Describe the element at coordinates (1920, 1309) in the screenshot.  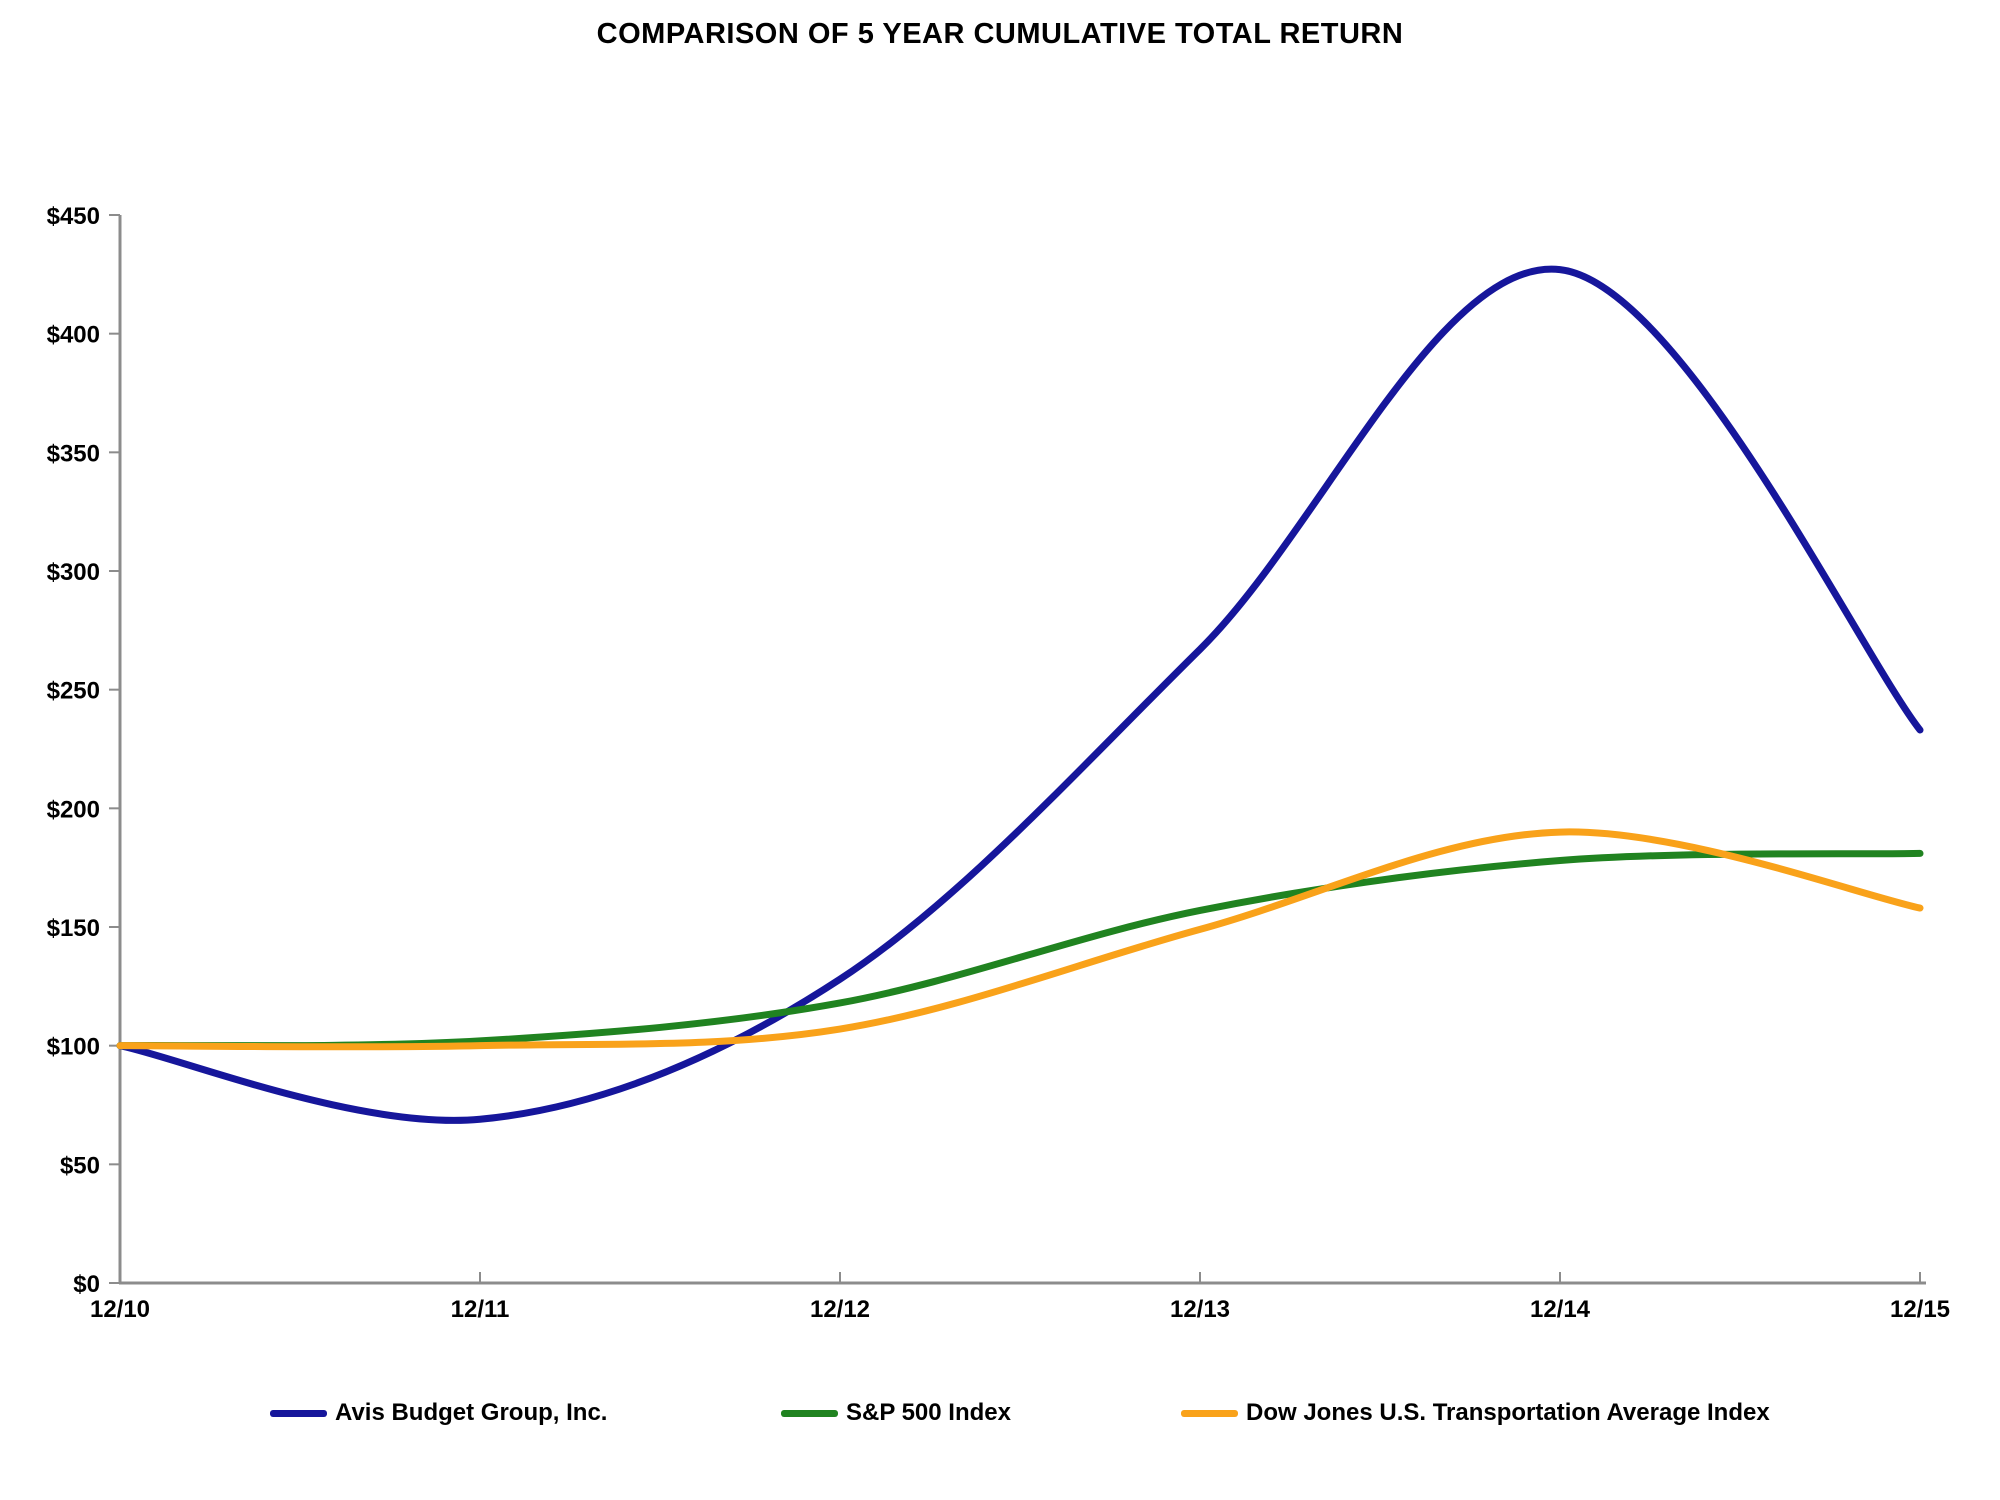
I see `x-tick-label: 12/15` at that location.